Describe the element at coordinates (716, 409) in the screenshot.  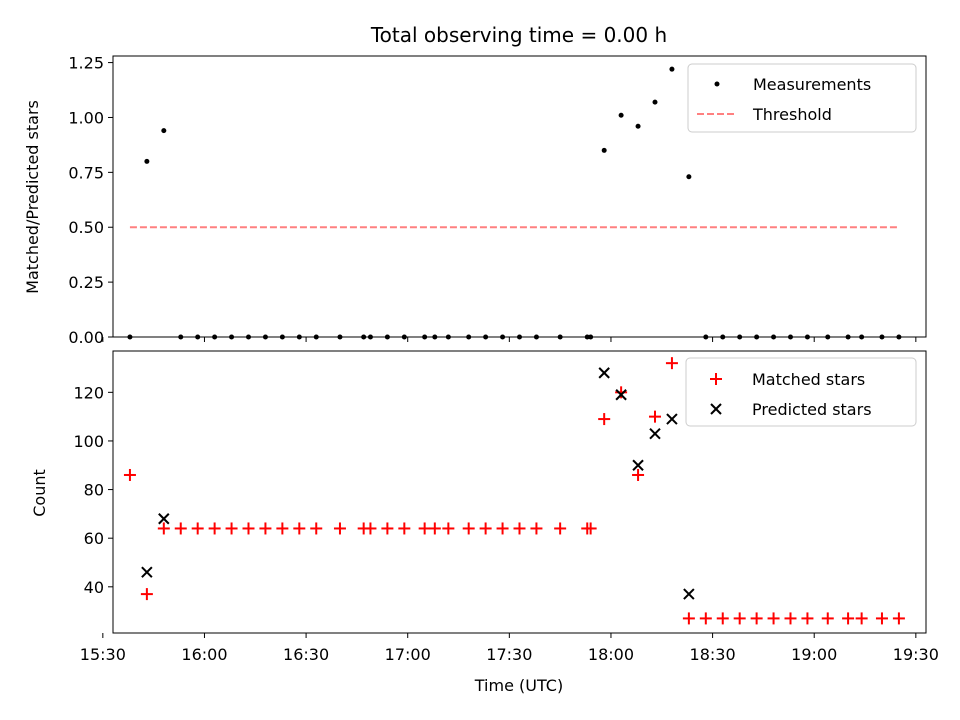
I see `legend-predicted-marker` at that location.